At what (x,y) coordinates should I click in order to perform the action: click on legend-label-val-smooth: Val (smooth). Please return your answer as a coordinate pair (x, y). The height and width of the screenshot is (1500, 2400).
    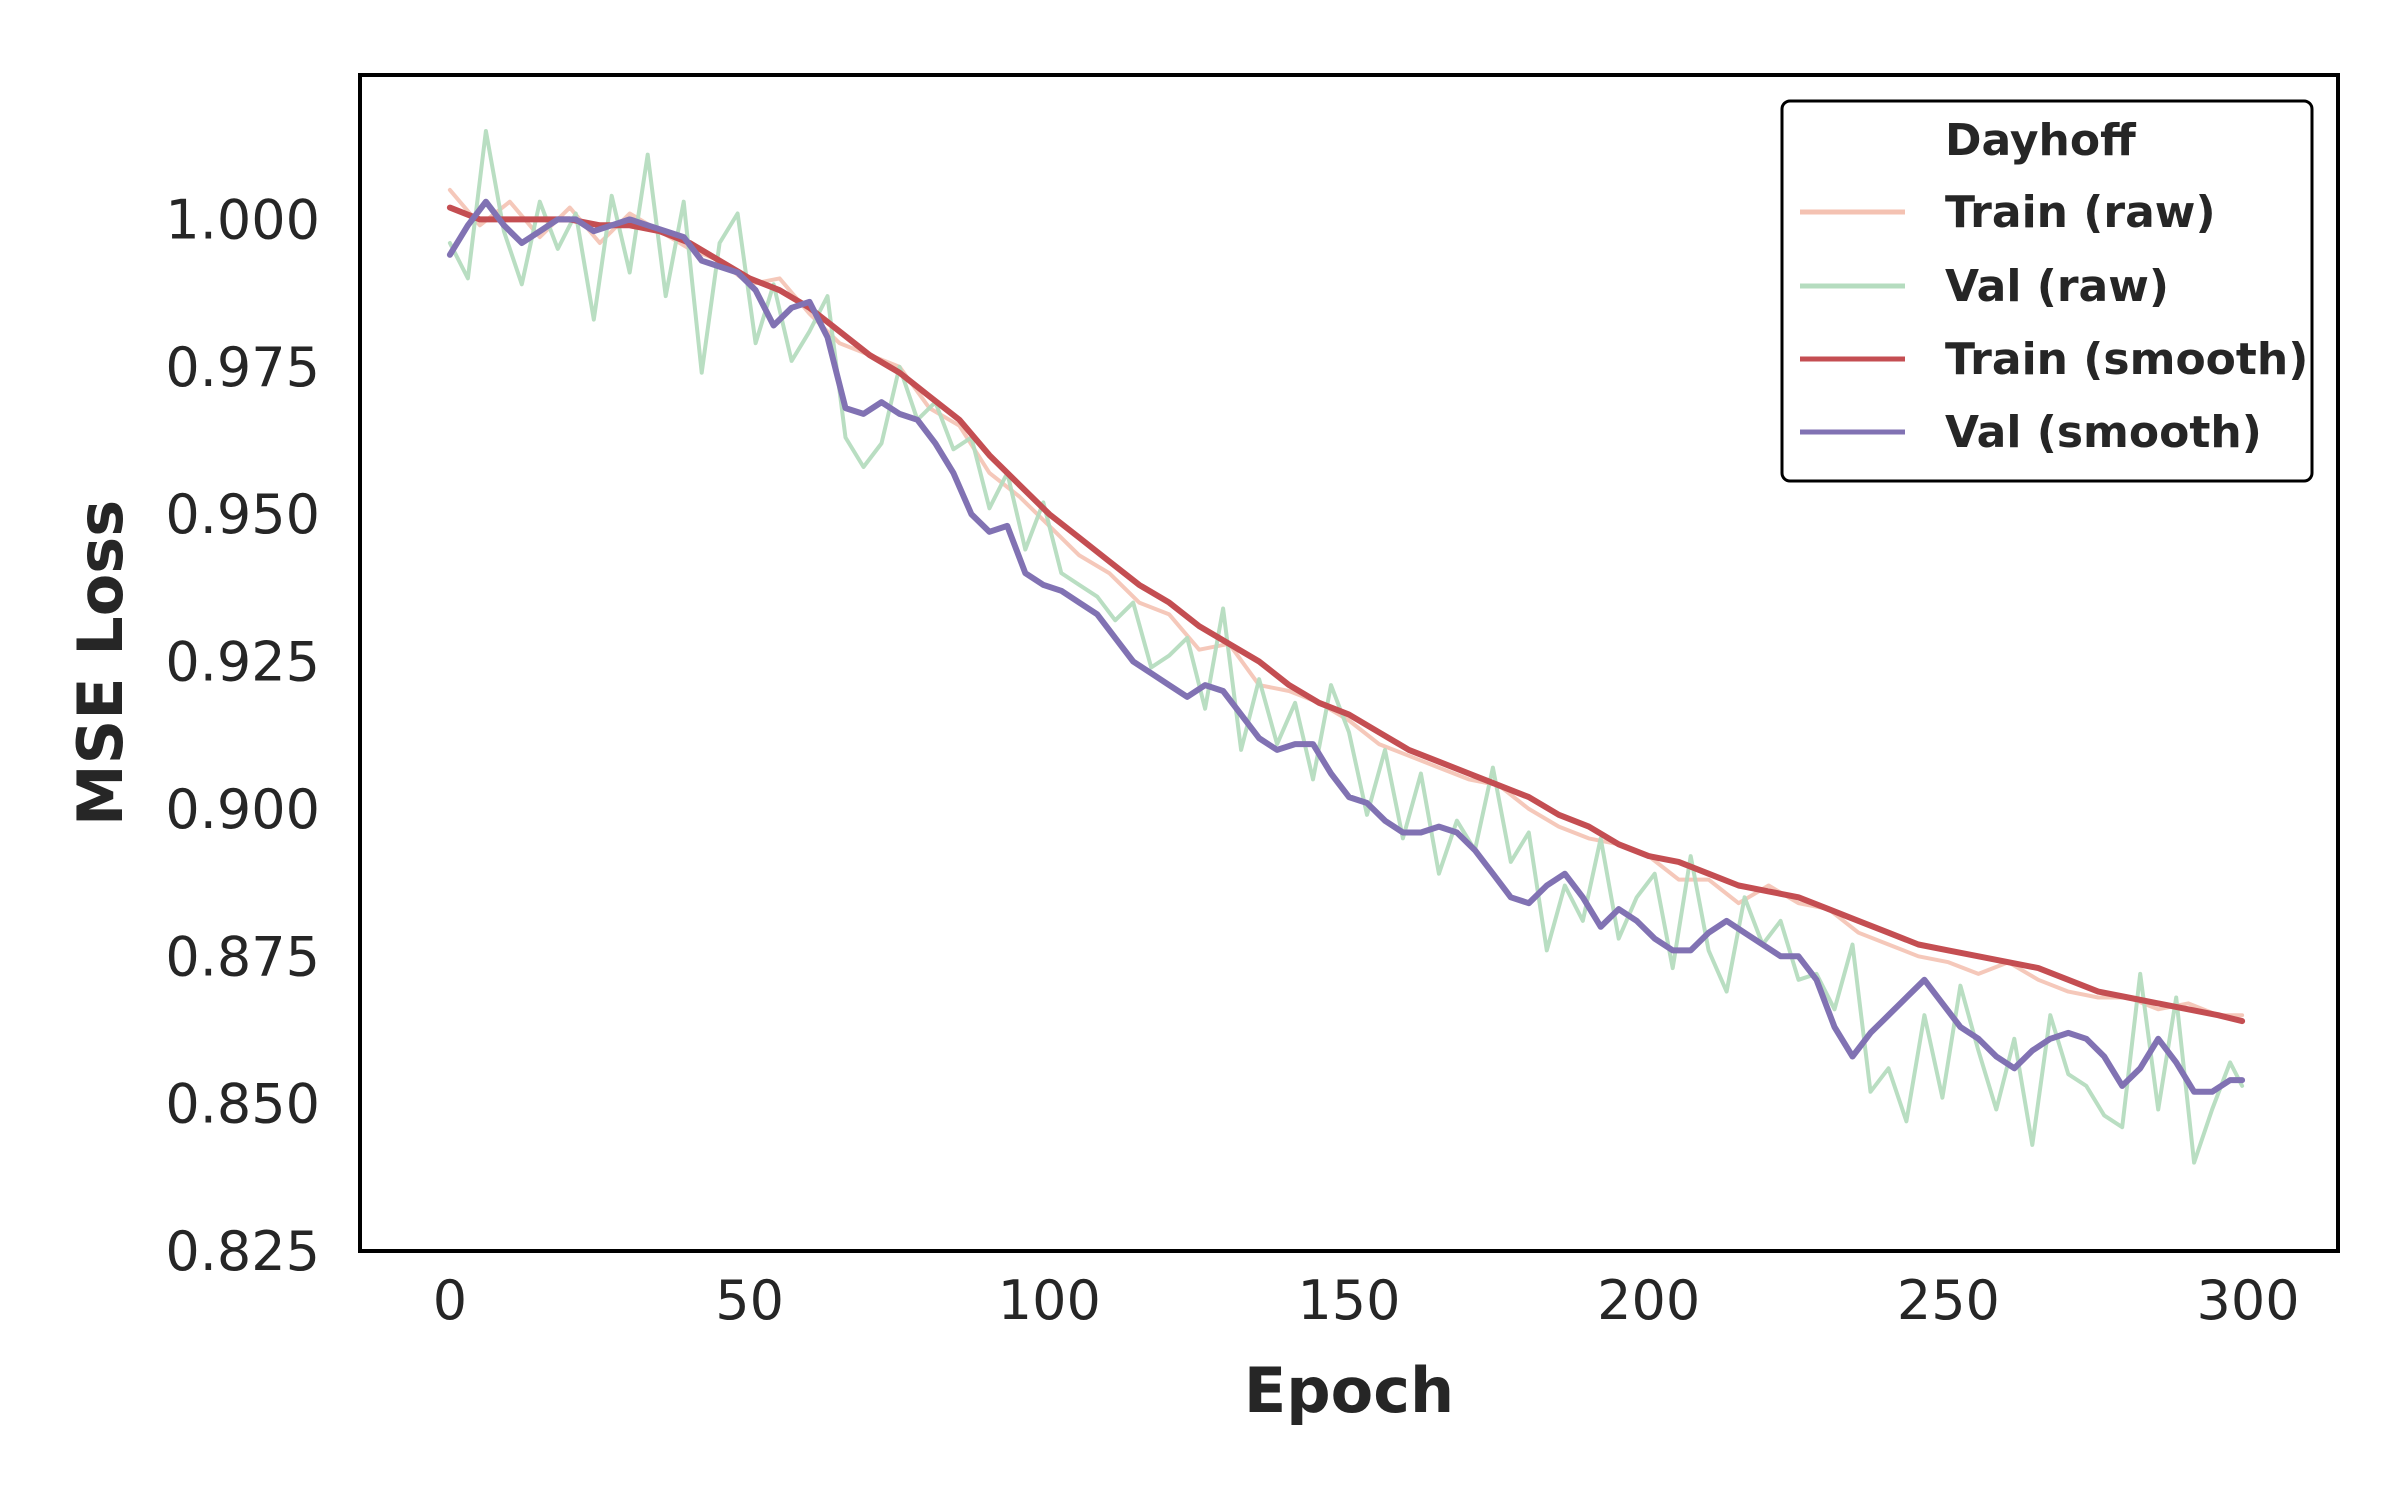
    Looking at the image, I should click on (2103, 432).